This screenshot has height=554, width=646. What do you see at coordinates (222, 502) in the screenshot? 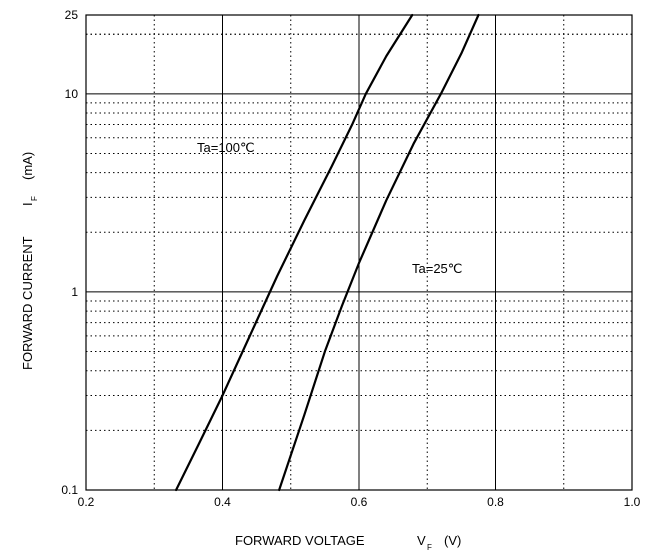
I see `x-tick-label: 0.4` at bounding box center [222, 502].